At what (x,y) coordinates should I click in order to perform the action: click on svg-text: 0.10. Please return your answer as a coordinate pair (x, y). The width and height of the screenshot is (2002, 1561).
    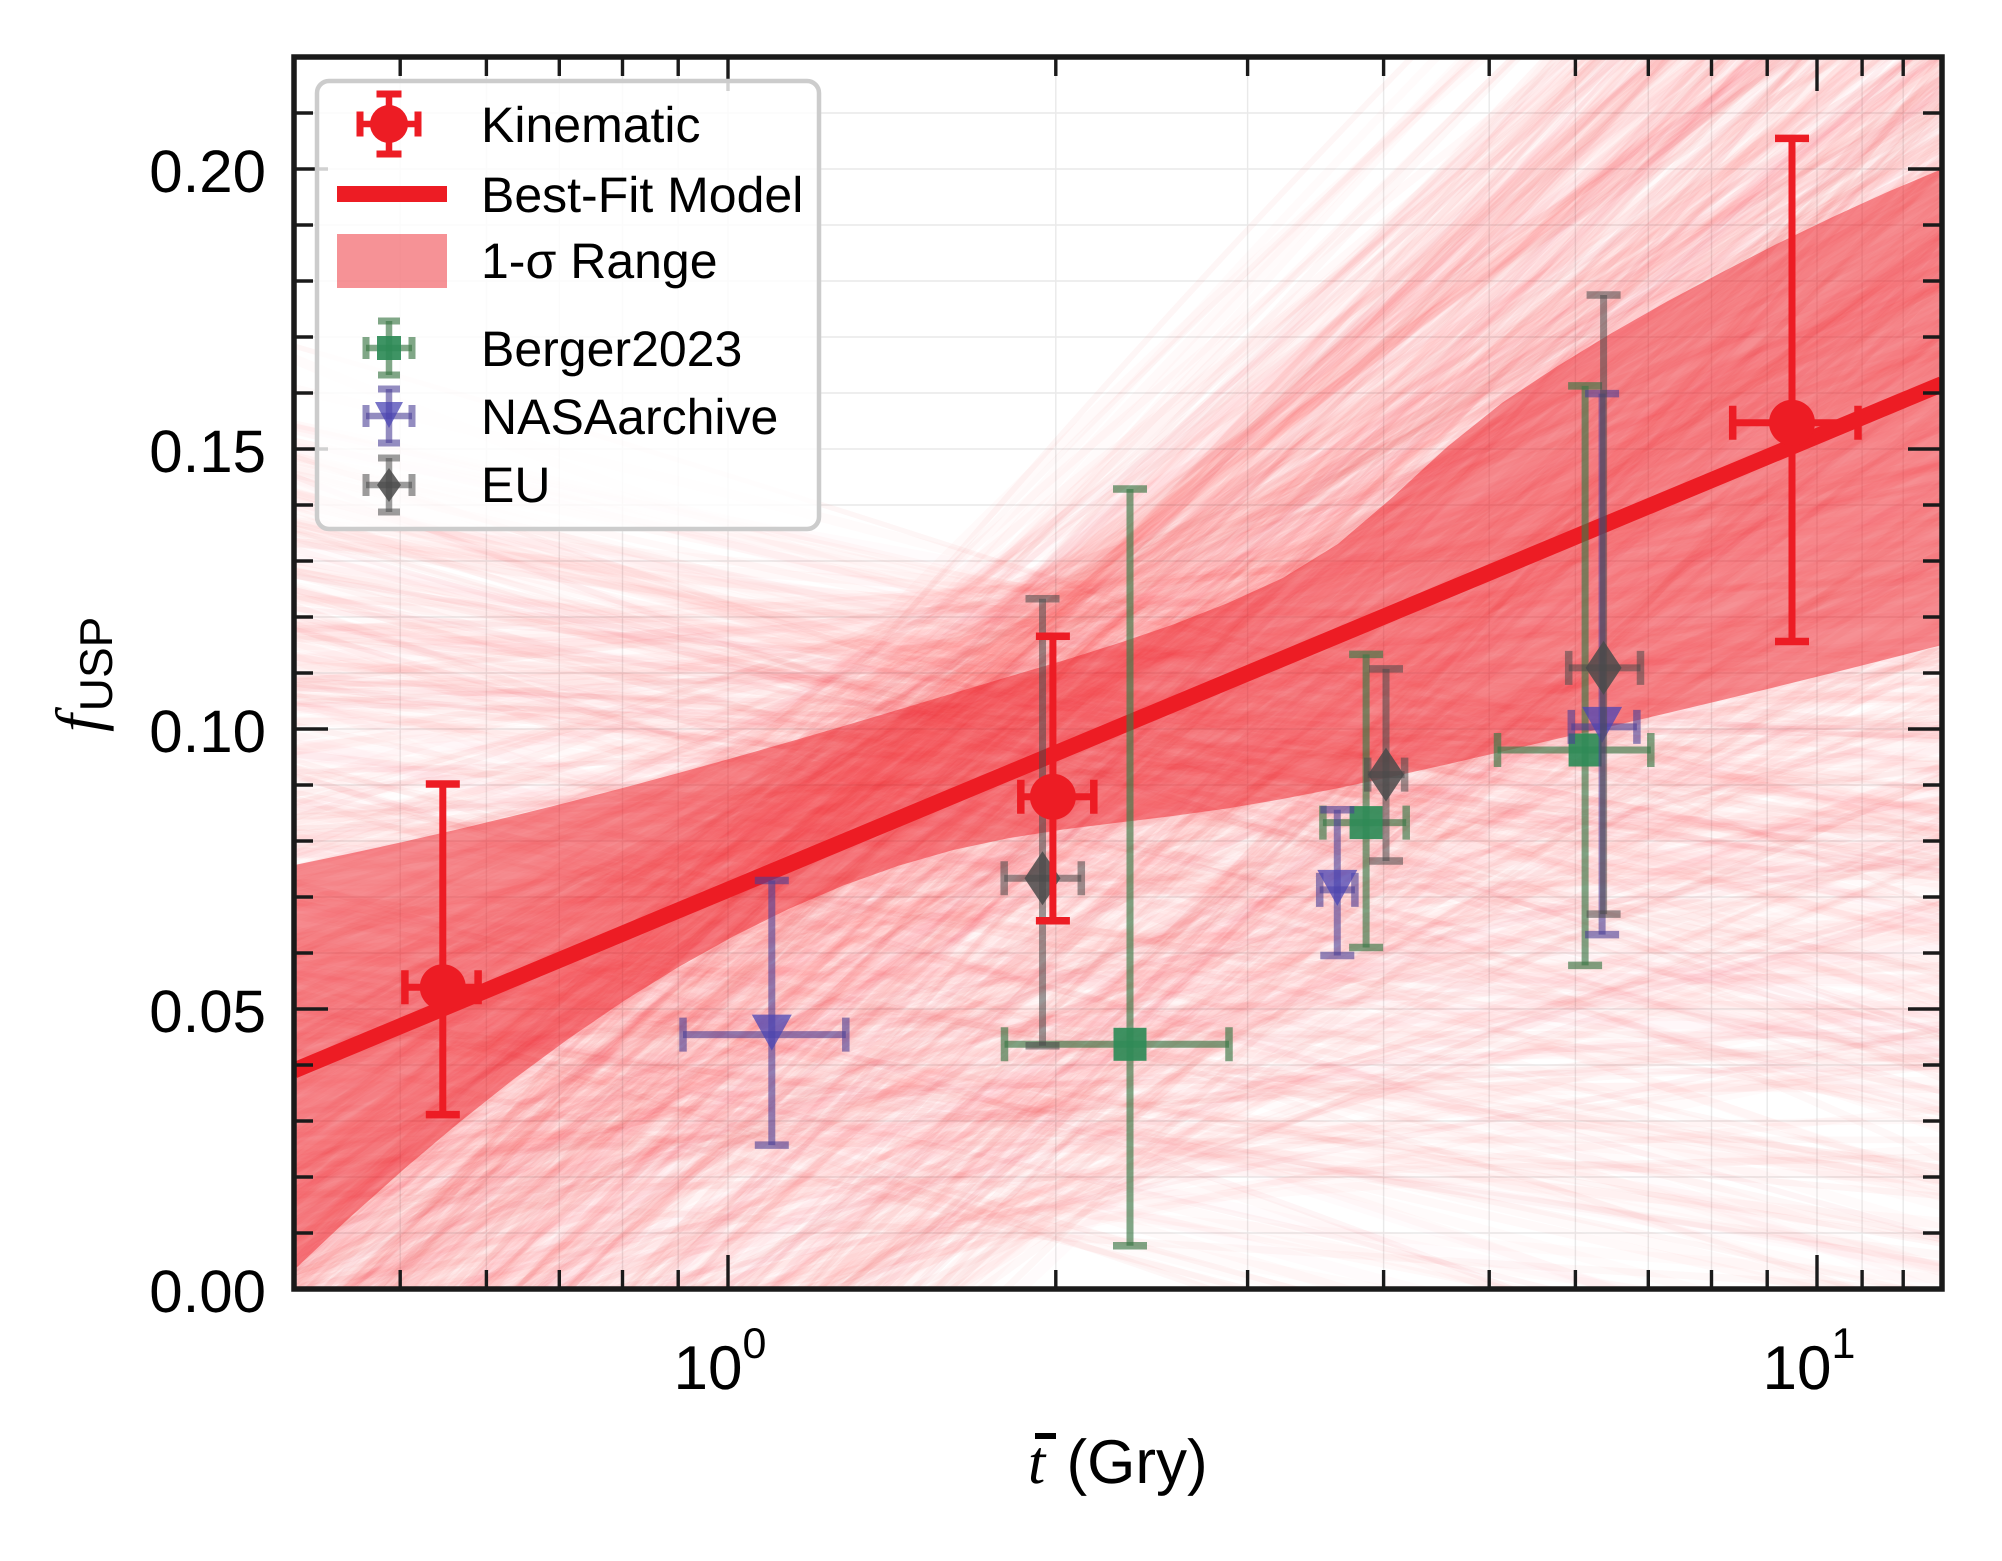
    Looking at the image, I should click on (207, 731).